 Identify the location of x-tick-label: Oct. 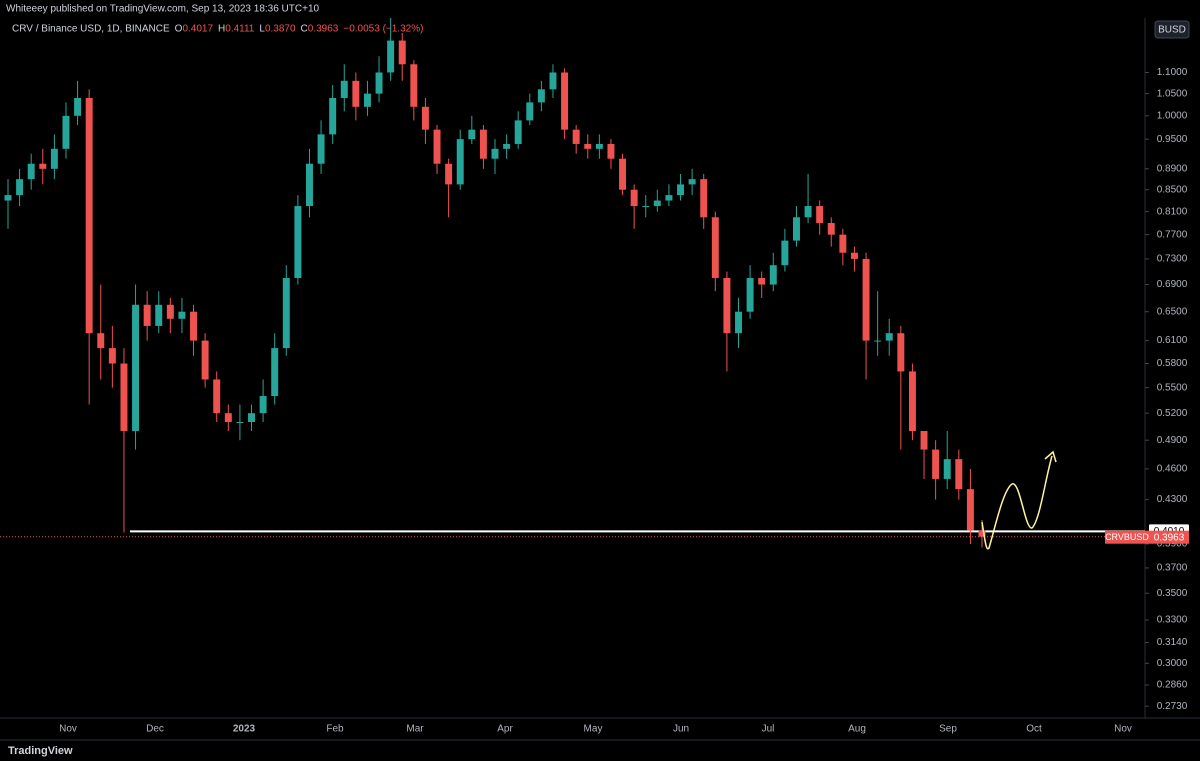
(1034, 729).